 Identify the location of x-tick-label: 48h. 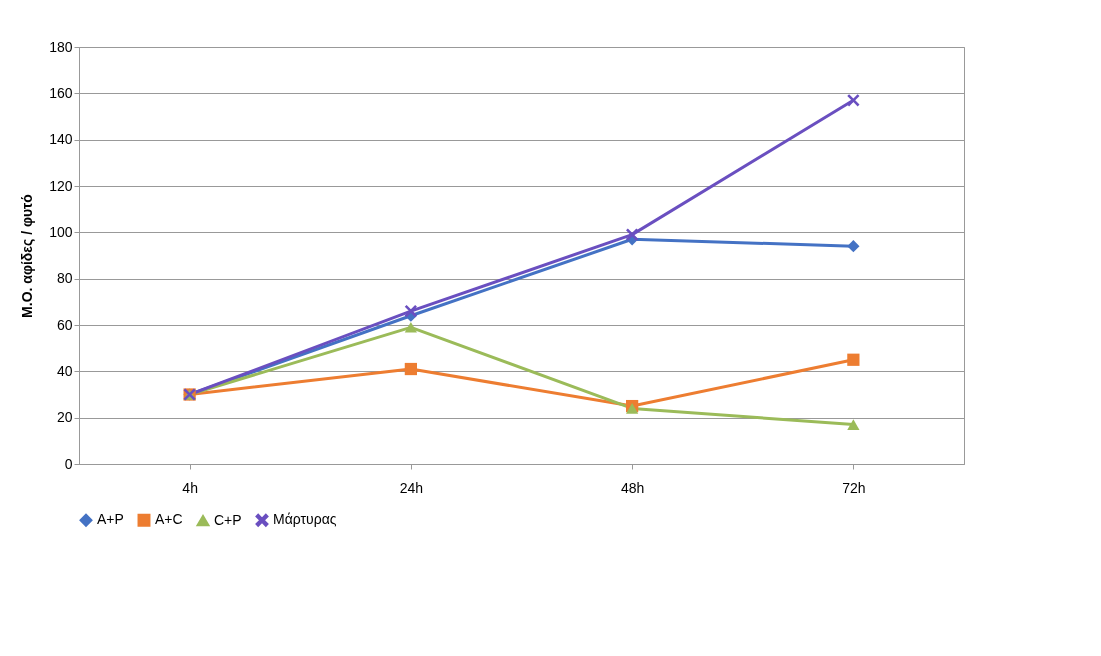
(632, 487).